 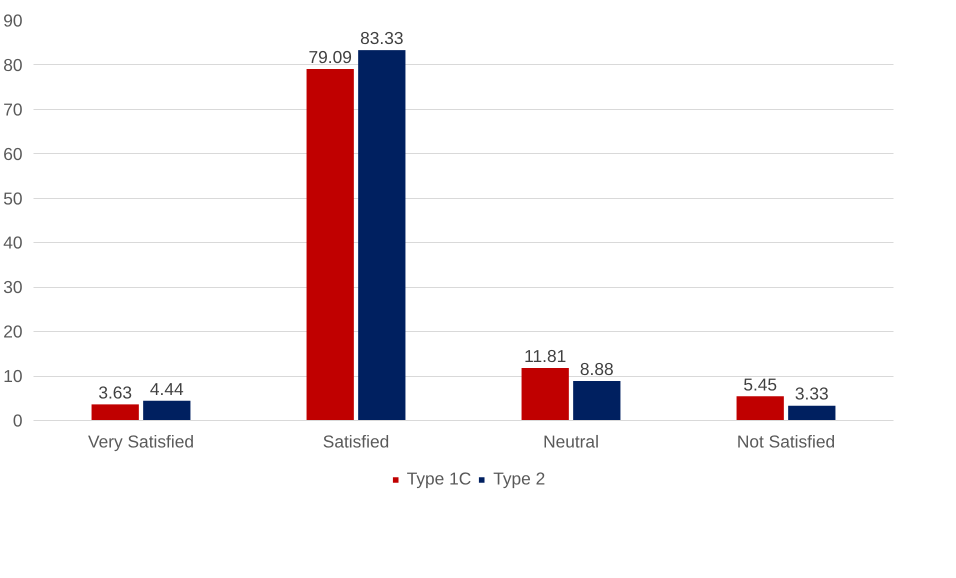 What do you see at coordinates (13, 154) in the screenshot?
I see `y-tick-label: 60` at bounding box center [13, 154].